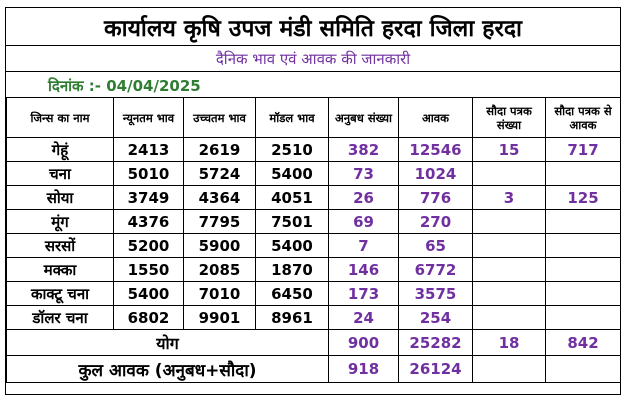 The width and height of the screenshot is (627, 401). Describe the element at coordinates (219, 173) in the screenshot. I see `max-price: 5724` at that location.